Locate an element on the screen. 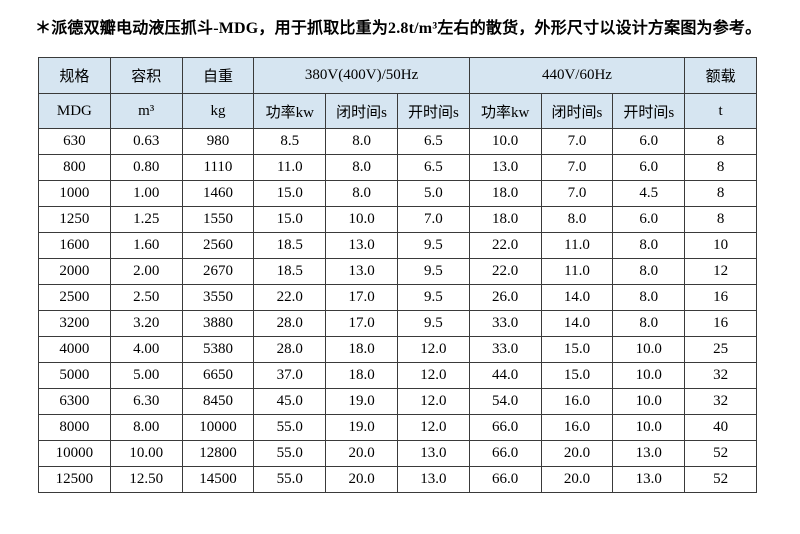 This screenshot has height=534, width=800. table-cell: 1.00 is located at coordinates (146, 193).